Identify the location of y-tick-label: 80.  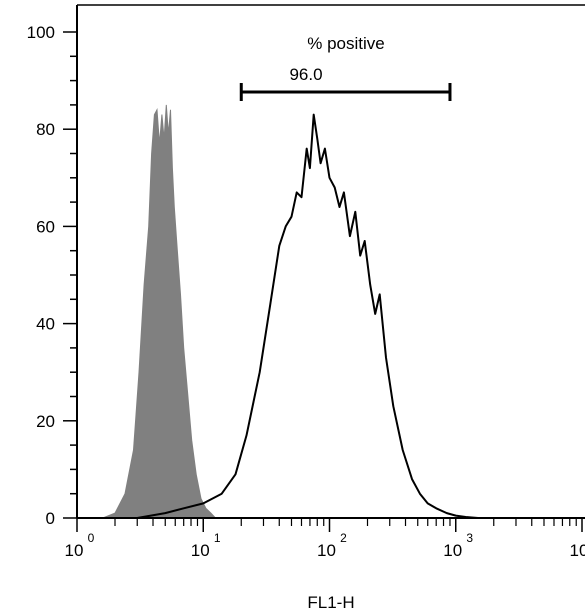
(45, 129).